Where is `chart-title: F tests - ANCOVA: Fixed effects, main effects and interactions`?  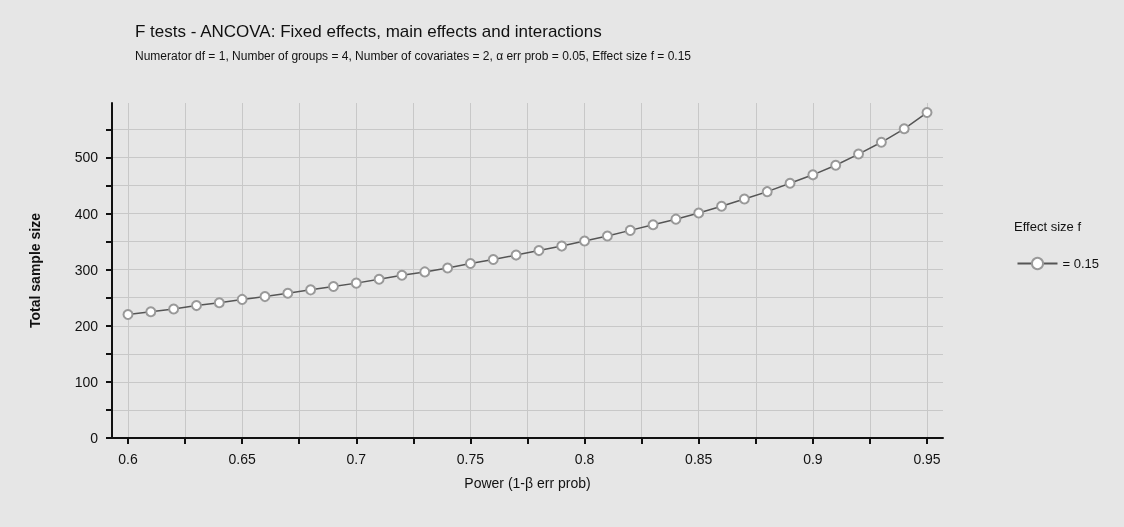 chart-title: F tests - ANCOVA: Fixed effects, main effects and interactions is located at coordinates (368, 31).